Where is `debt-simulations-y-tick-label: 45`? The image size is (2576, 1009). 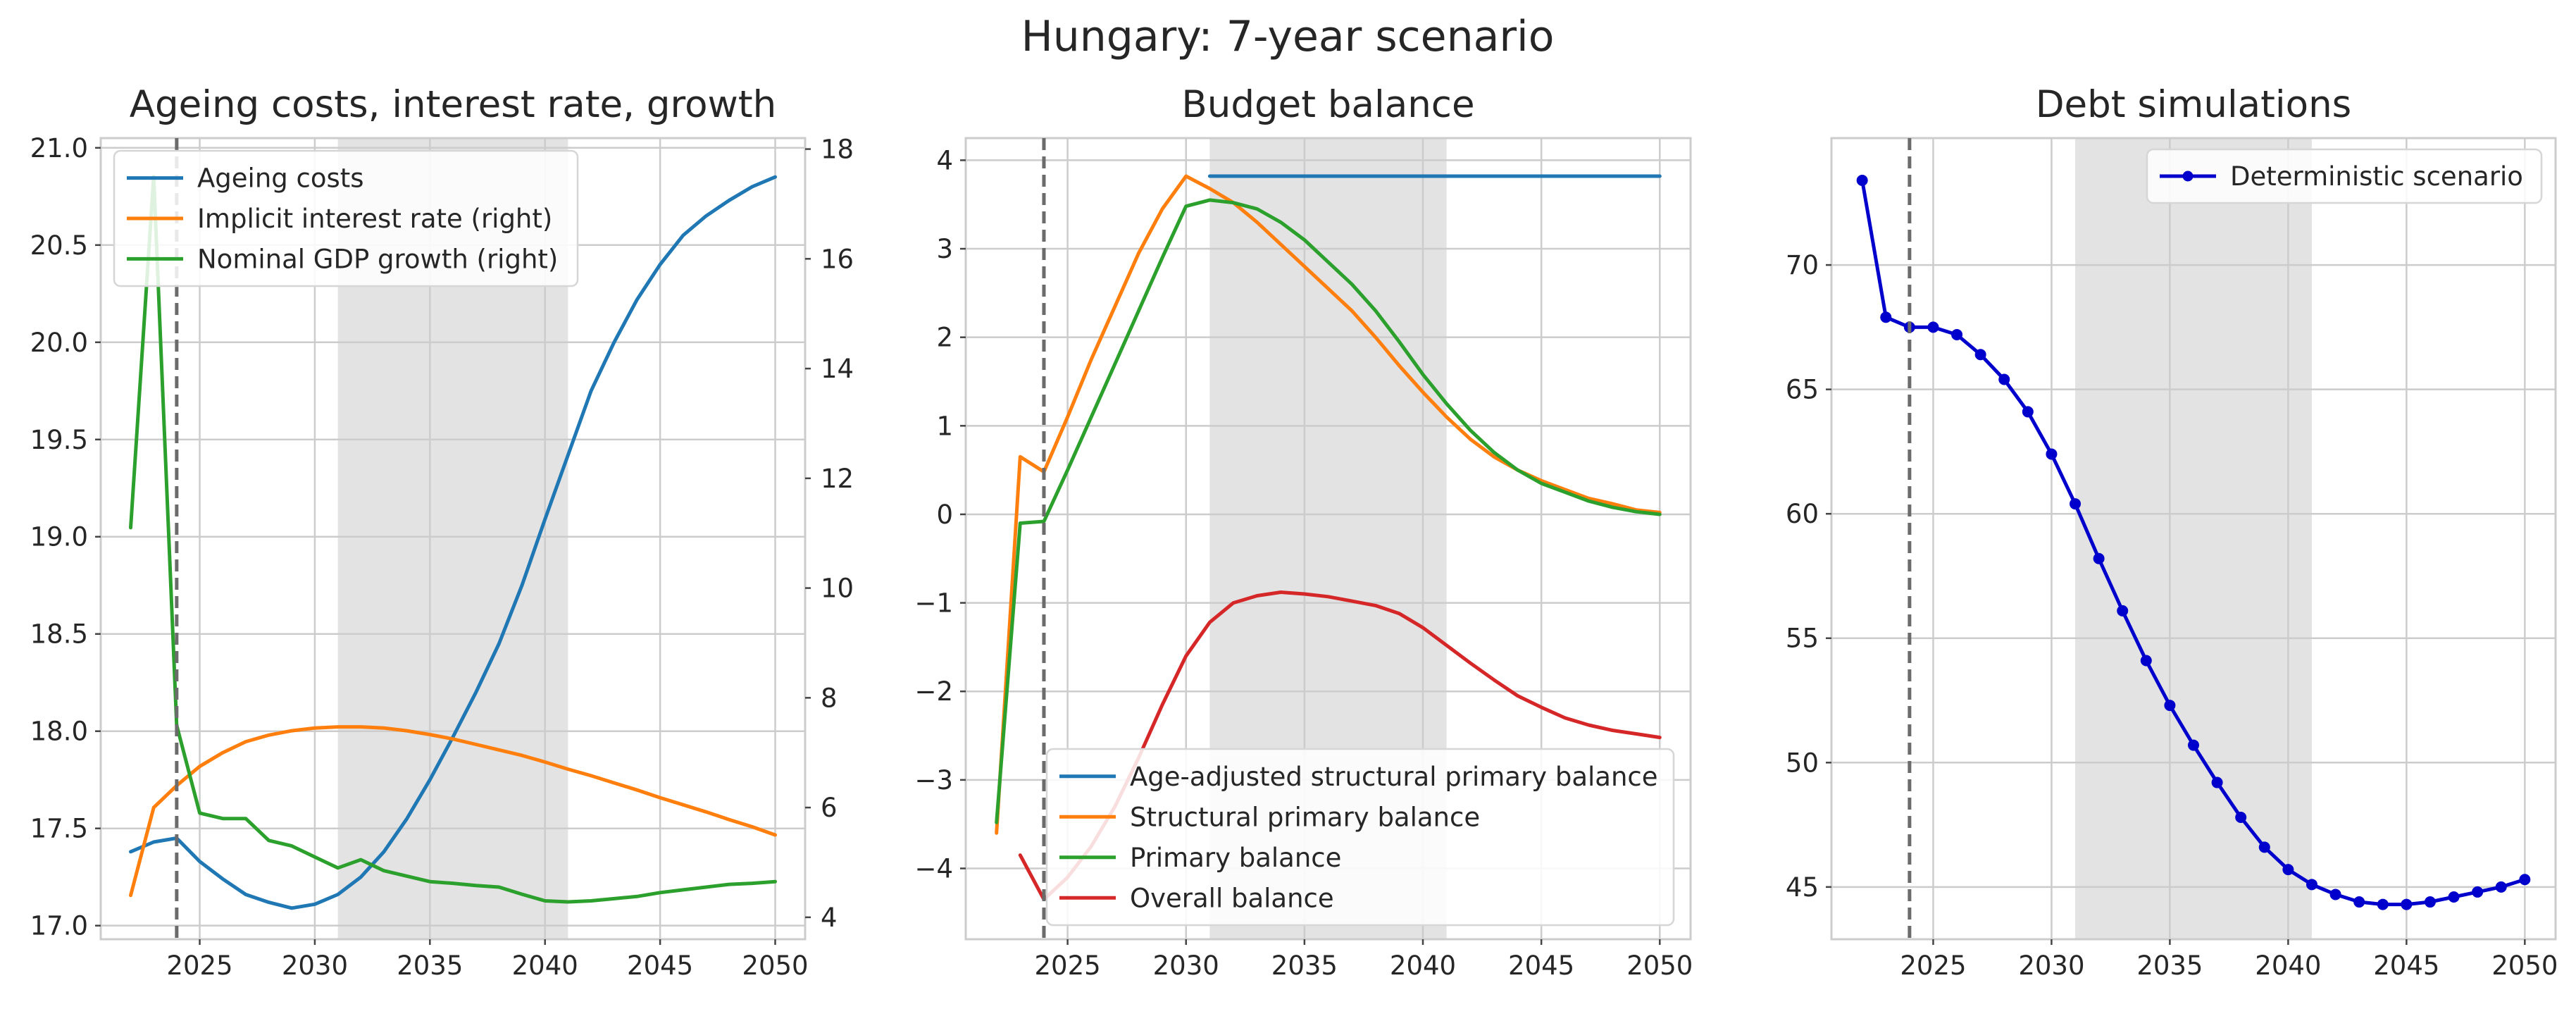 debt-simulations-y-tick-label: 45 is located at coordinates (1802, 888).